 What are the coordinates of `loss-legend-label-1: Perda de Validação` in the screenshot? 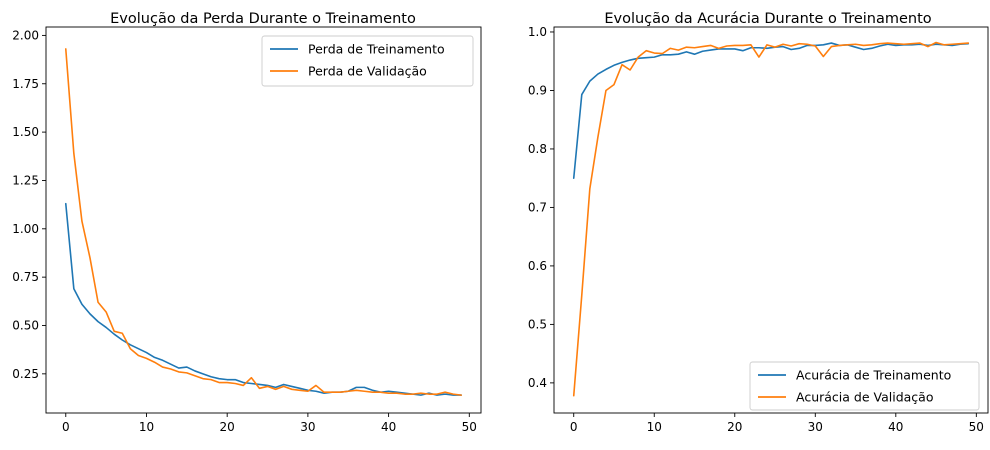 It's located at (367, 71).